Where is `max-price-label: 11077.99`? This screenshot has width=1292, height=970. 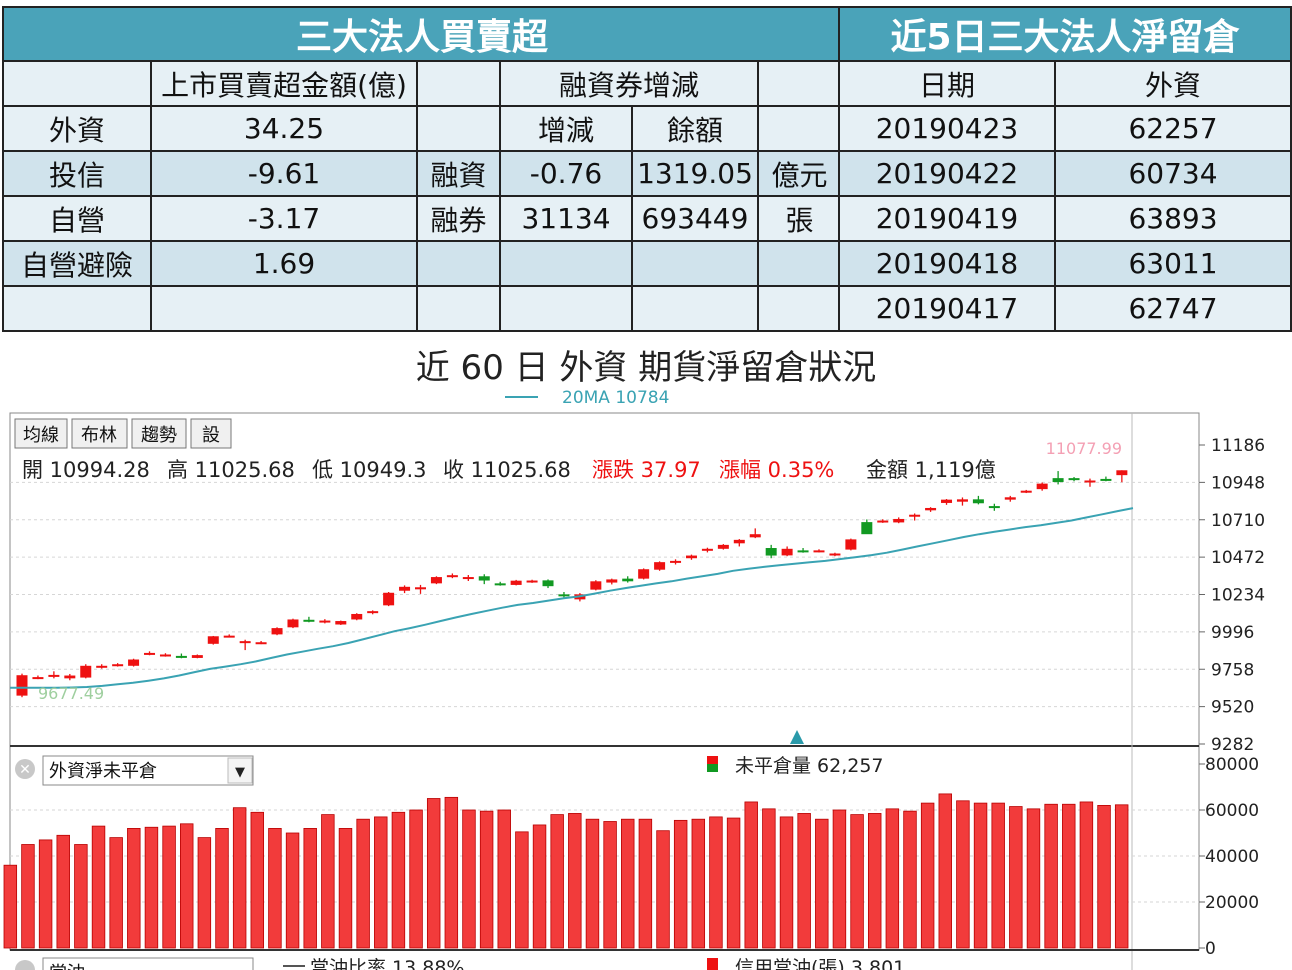
max-price-label: 11077.99 is located at coordinates (1084, 448).